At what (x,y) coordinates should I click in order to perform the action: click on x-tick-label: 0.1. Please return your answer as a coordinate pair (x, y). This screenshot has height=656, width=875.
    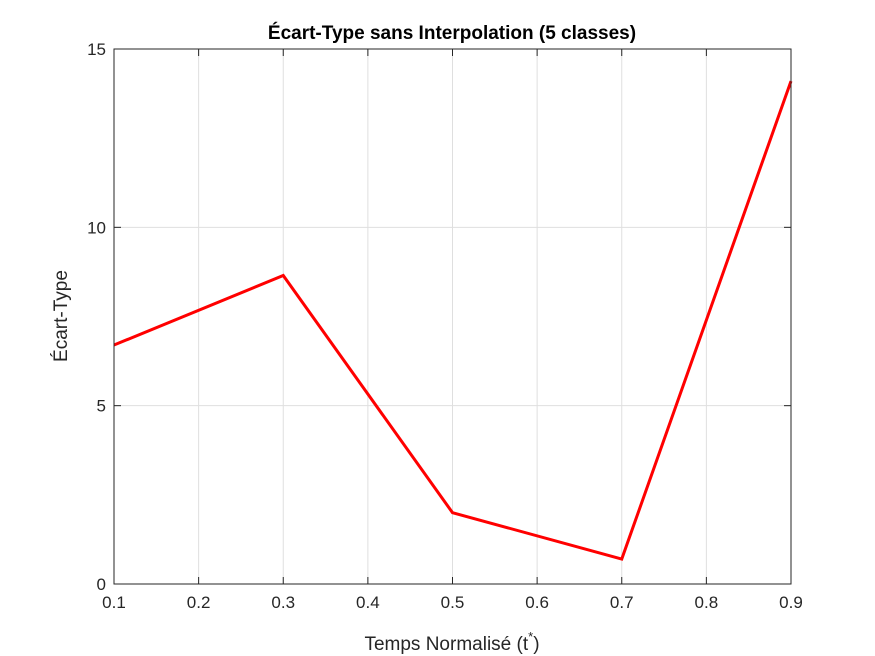
    Looking at the image, I should click on (114, 602).